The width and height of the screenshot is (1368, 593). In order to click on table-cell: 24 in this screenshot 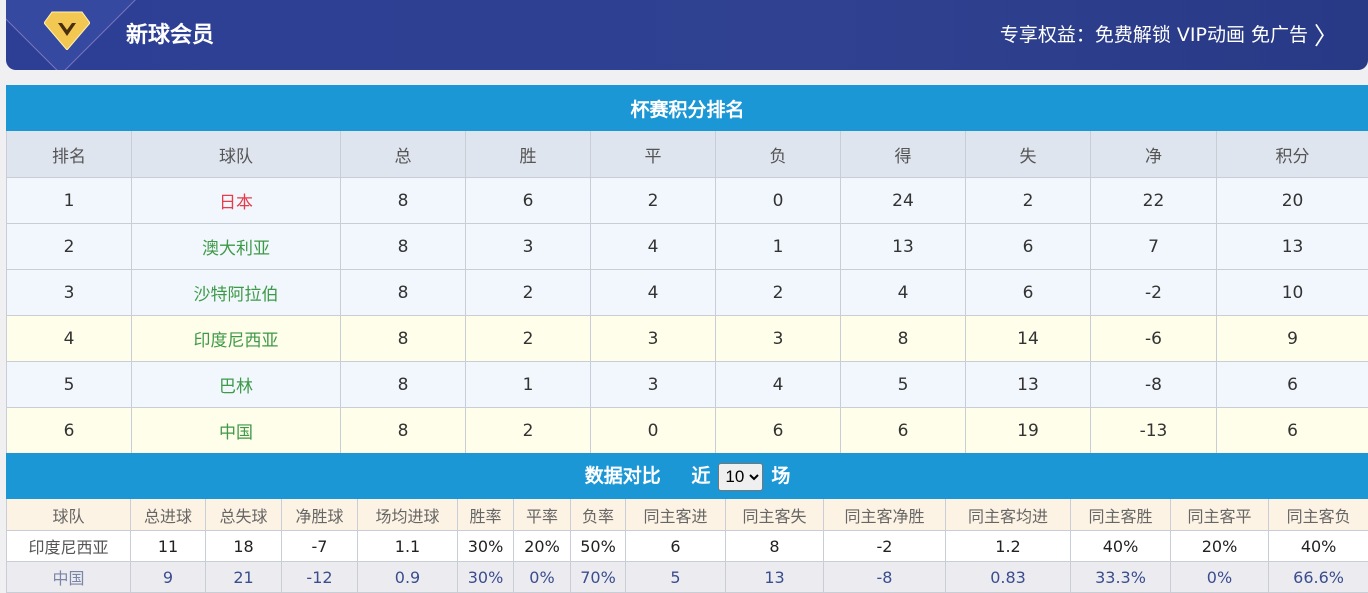, I will do `click(903, 201)`.